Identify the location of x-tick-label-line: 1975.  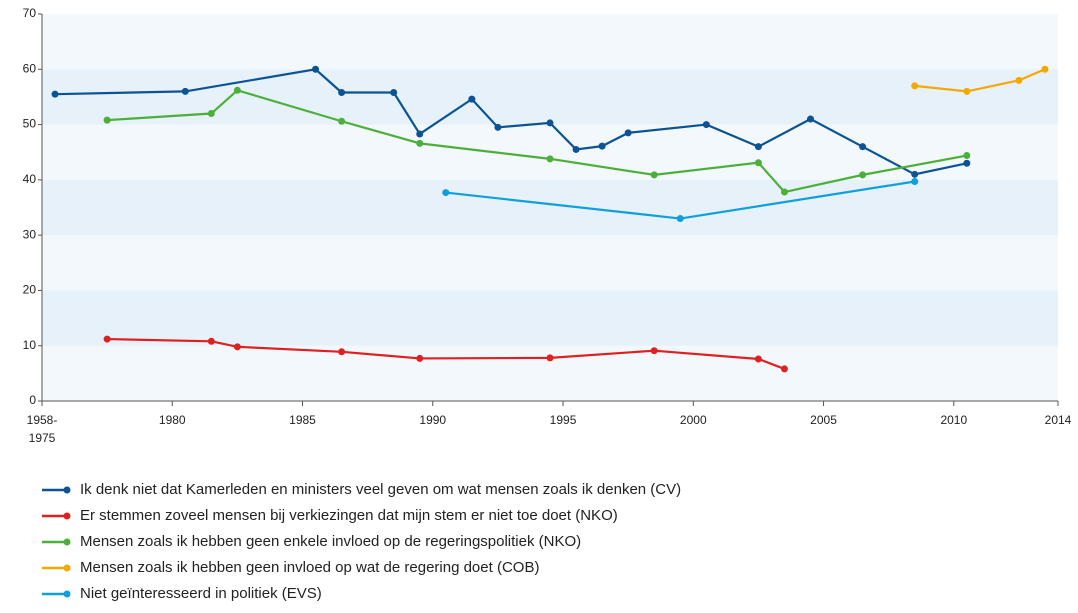
(42, 438).